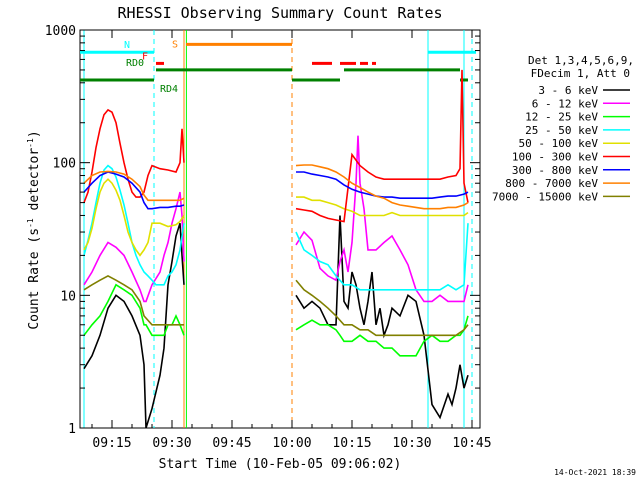  I want to click on y-axis-label-mid: detector, so click(34, 183).